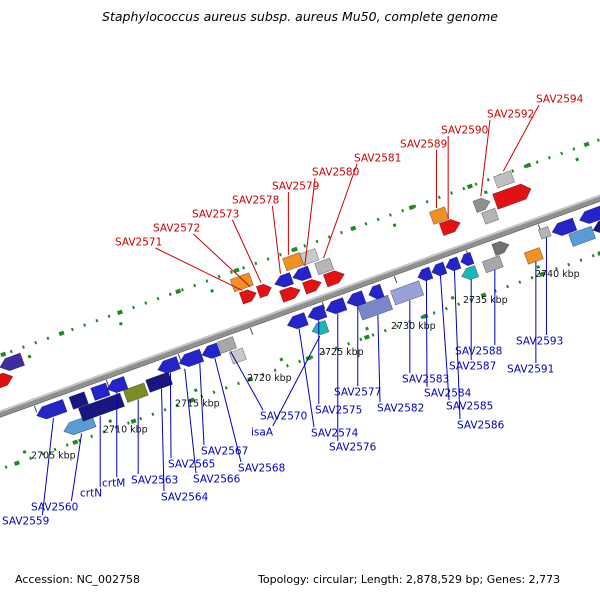 Image resolution: width=600 pixels, height=600 pixels. Describe the element at coordinates (283, 417) in the screenshot. I see `gene-label: SAV2570` at that location.